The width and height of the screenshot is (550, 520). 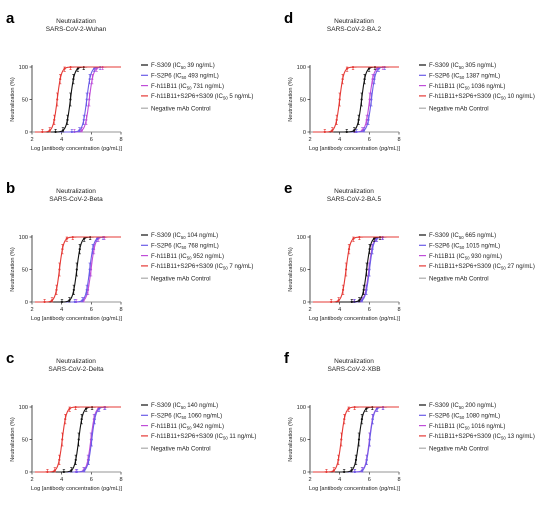 What do you see at coordinates (303, 101) in the screenshot?
I see `y-tick-label: 50` at bounding box center [303, 101].